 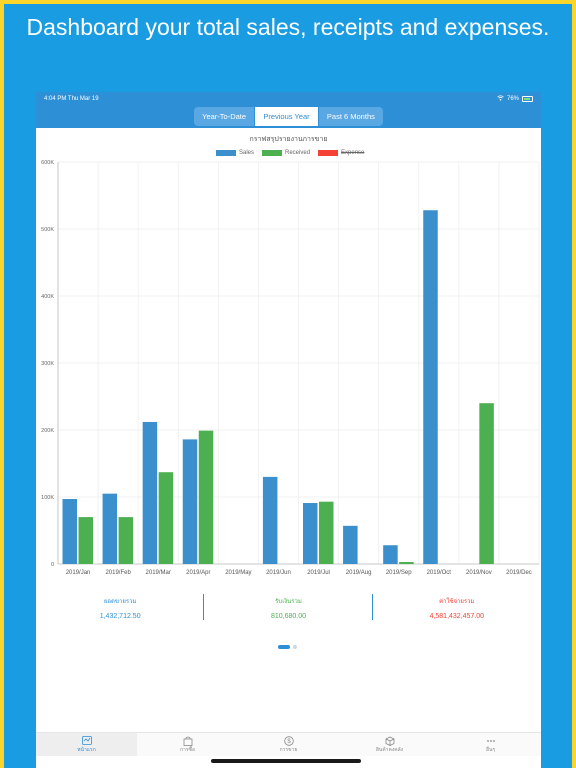 I want to click on battery-icon, so click(x=527, y=99).